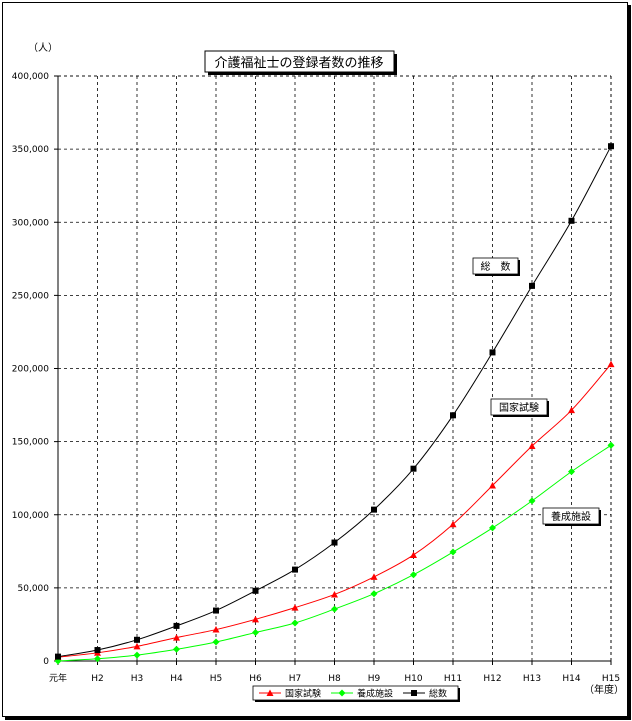 This screenshot has height=721, width=632. I want to click on x-tick-label: H10, so click(413, 679).